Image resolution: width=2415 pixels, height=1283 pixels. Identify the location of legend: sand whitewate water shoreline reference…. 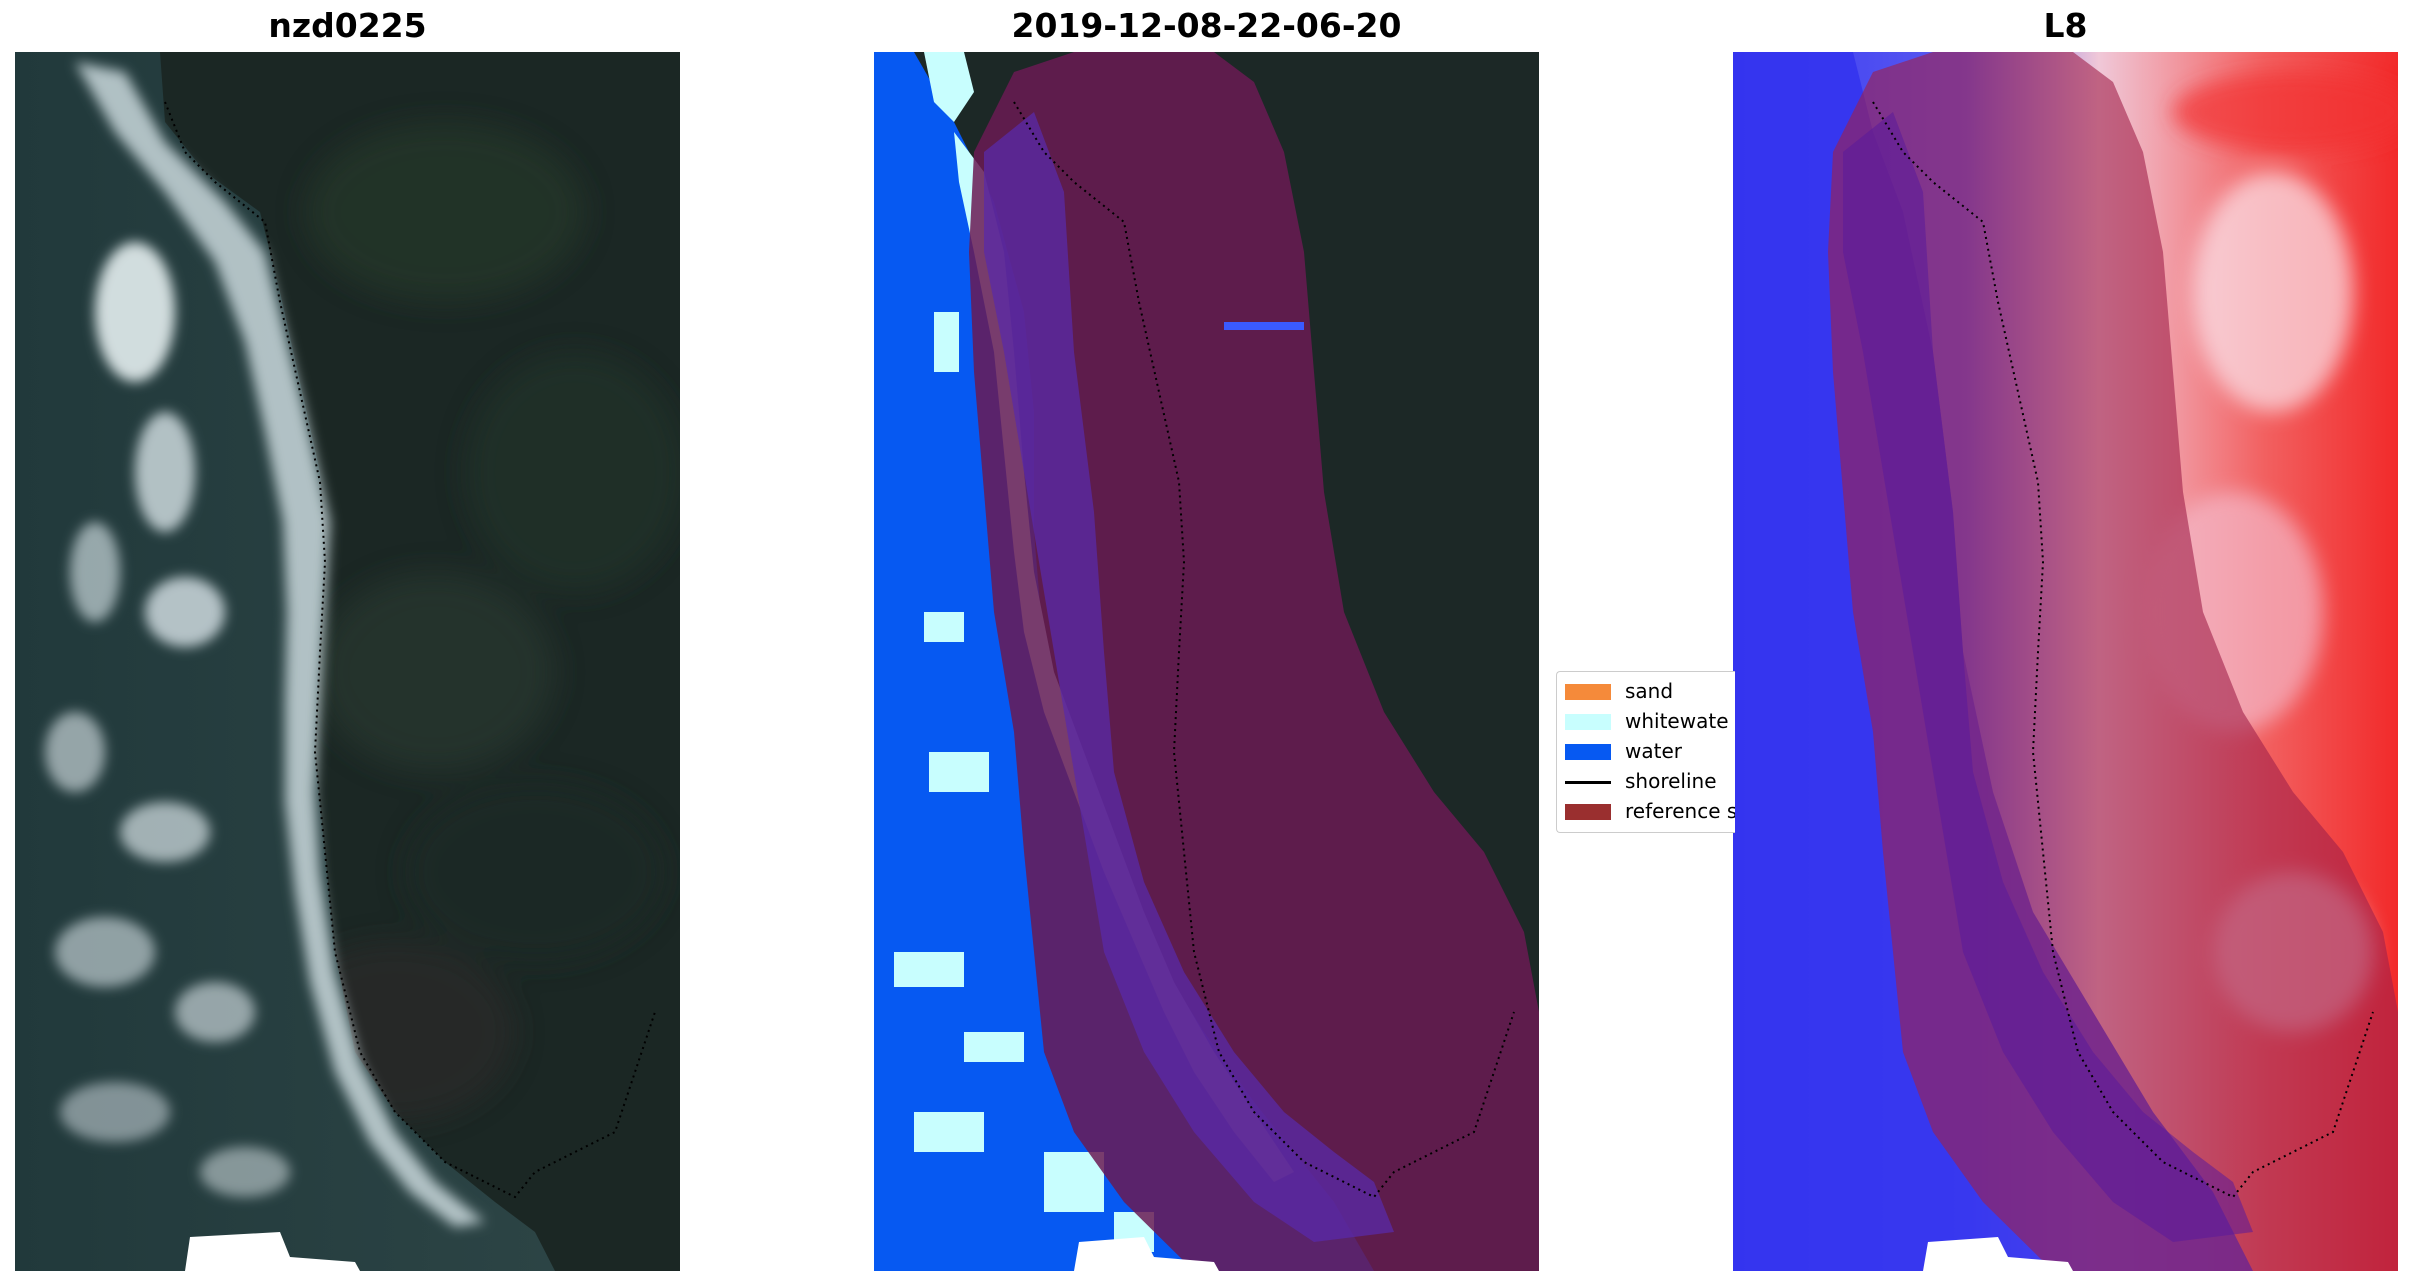
(1645, 752).